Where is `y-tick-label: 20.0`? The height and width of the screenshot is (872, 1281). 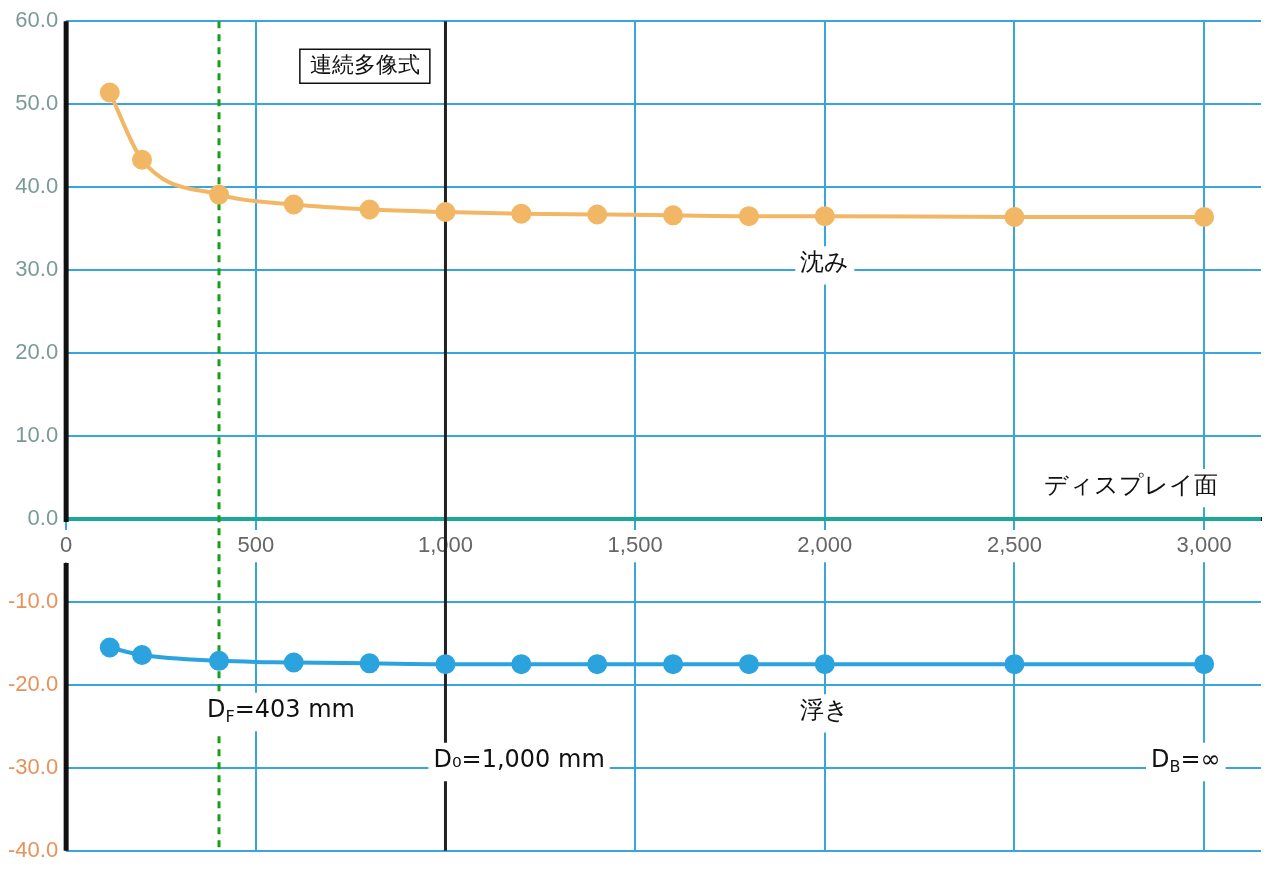 y-tick-label: 20.0 is located at coordinates (37, 352).